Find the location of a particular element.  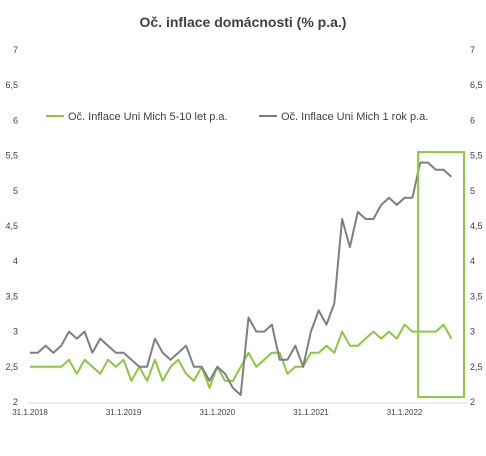

x-tick-label: 31.1.2020 is located at coordinates (217, 412).